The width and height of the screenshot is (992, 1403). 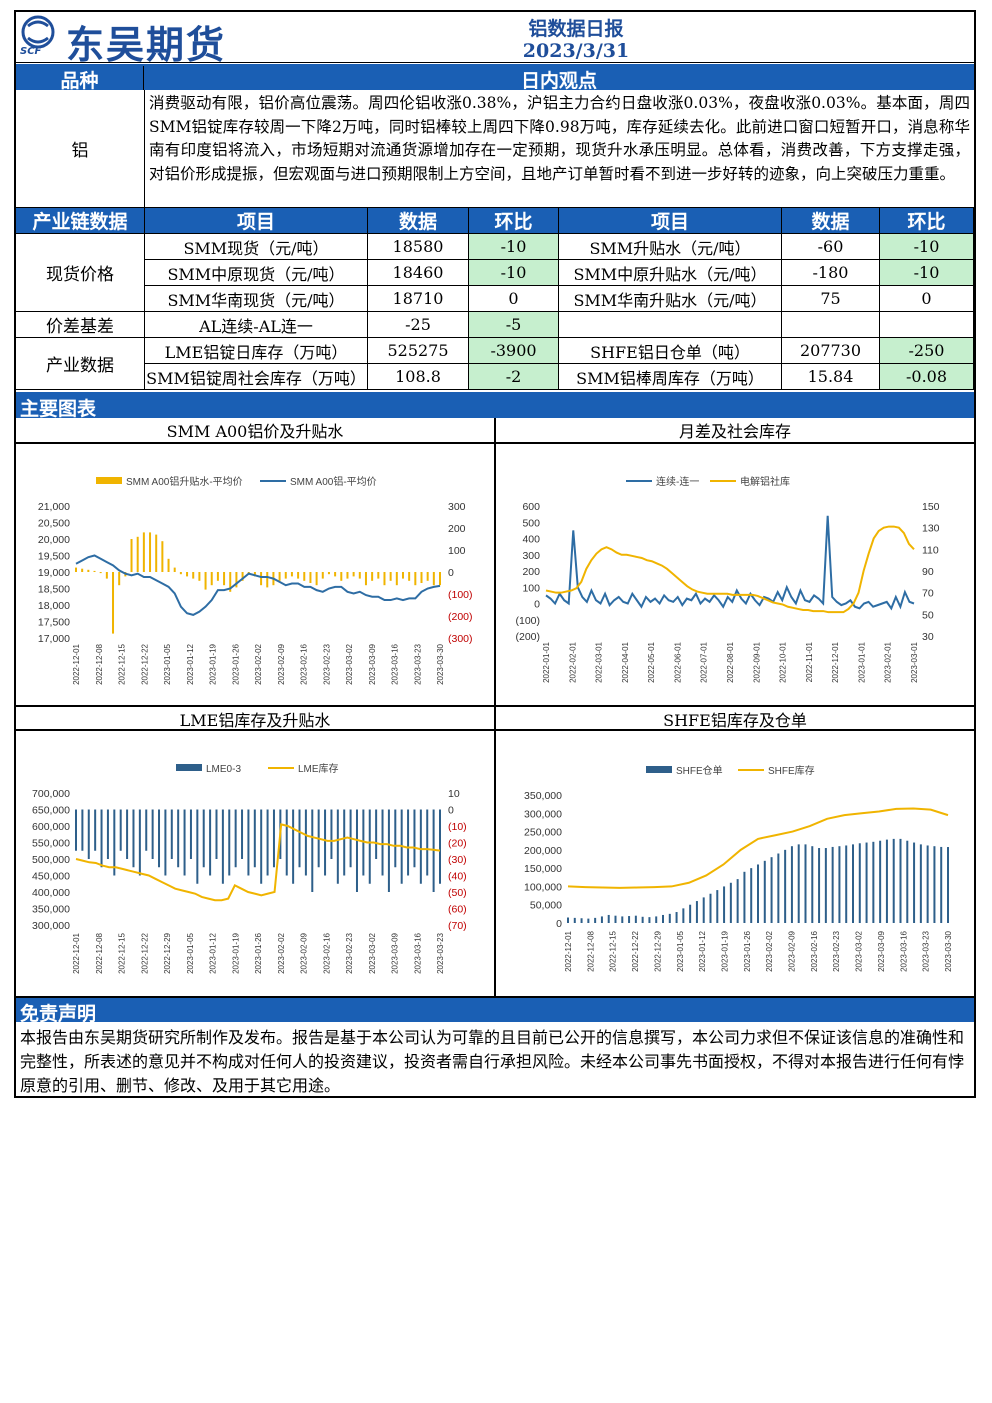 I want to click on legend-label: SHFE仓单, so click(x=699, y=770).